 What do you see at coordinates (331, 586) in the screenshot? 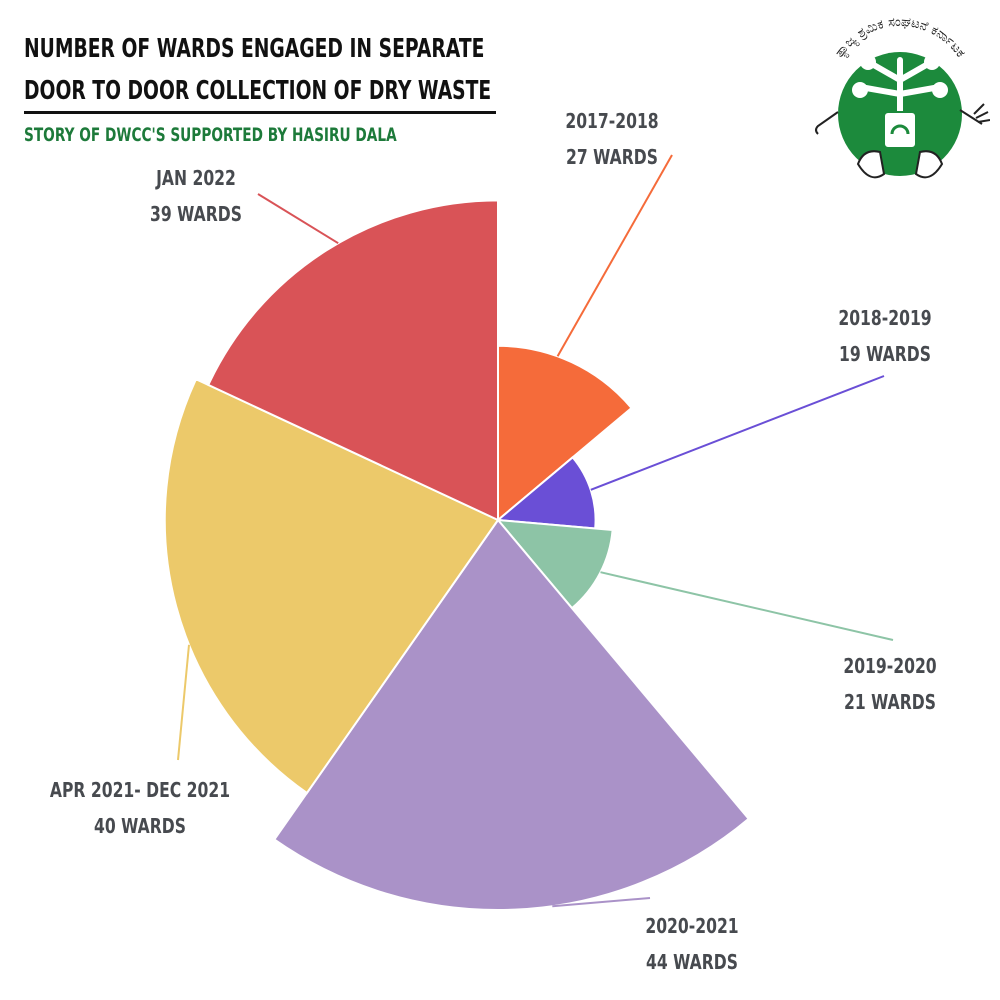
I see `slice-apr-2021-dec-2021` at bounding box center [331, 586].